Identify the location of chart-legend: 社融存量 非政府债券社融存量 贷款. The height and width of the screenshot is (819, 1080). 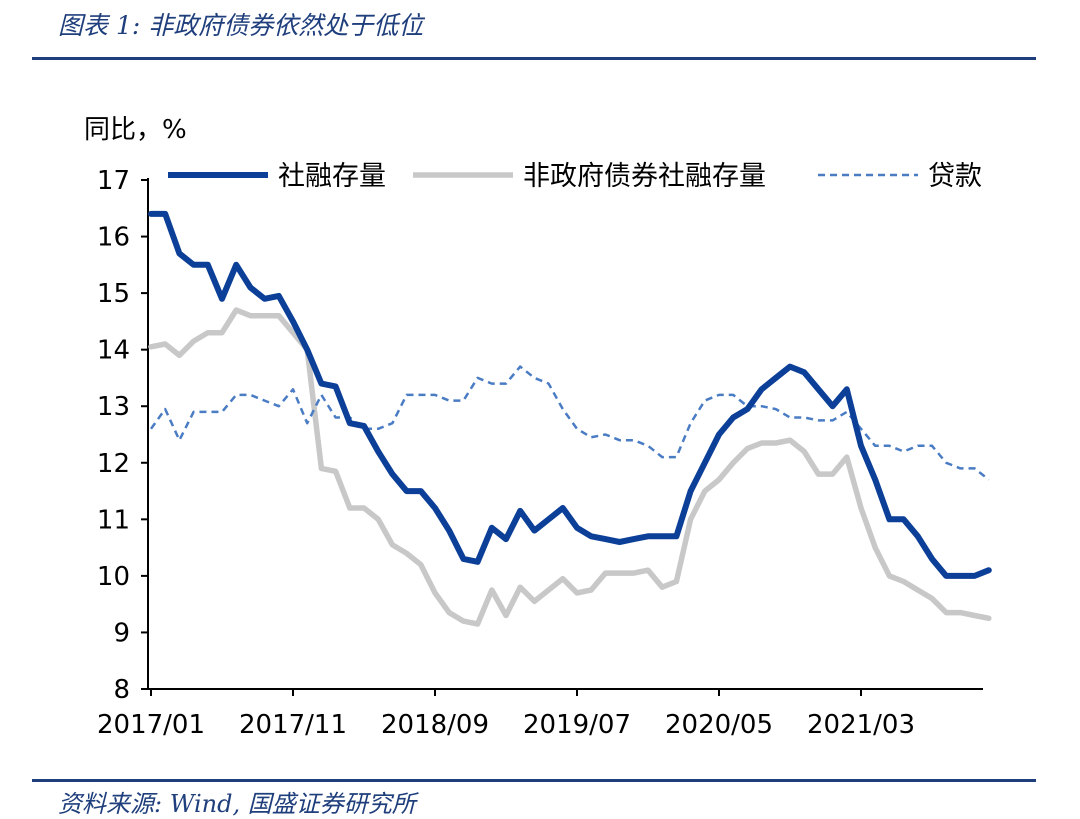
(575, 176).